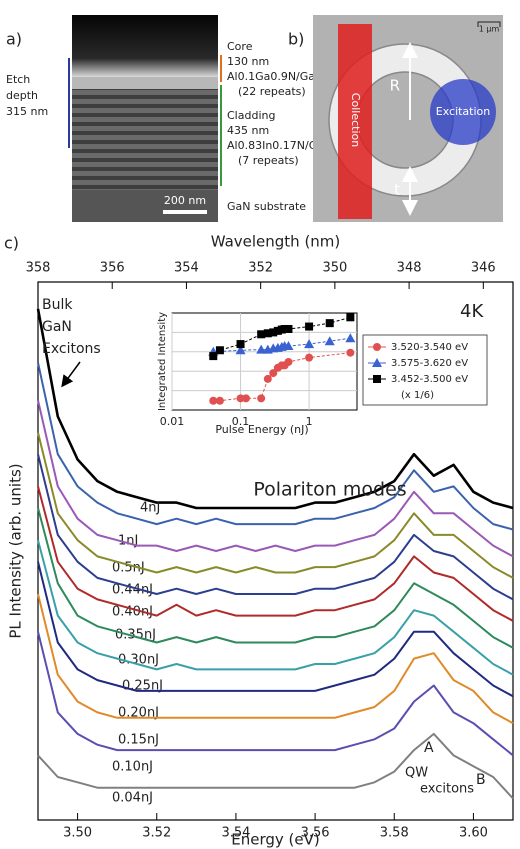 Image resolution: width=520 pixels, height=849 pixels. I want to click on x2-tick-label: 352, so click(260, 268).